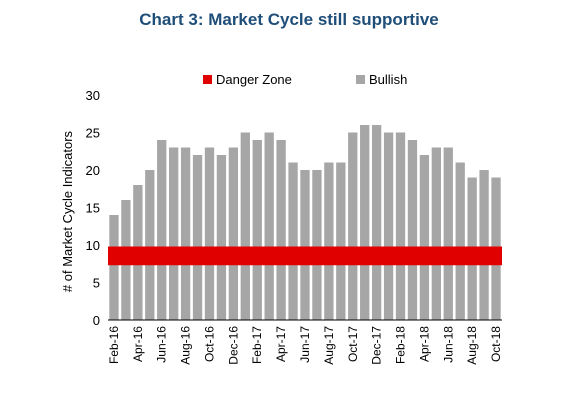  Describe the element at coordinates (257, 345) in the screenshot. I see `x-tick-label: Feb-17` at that location.